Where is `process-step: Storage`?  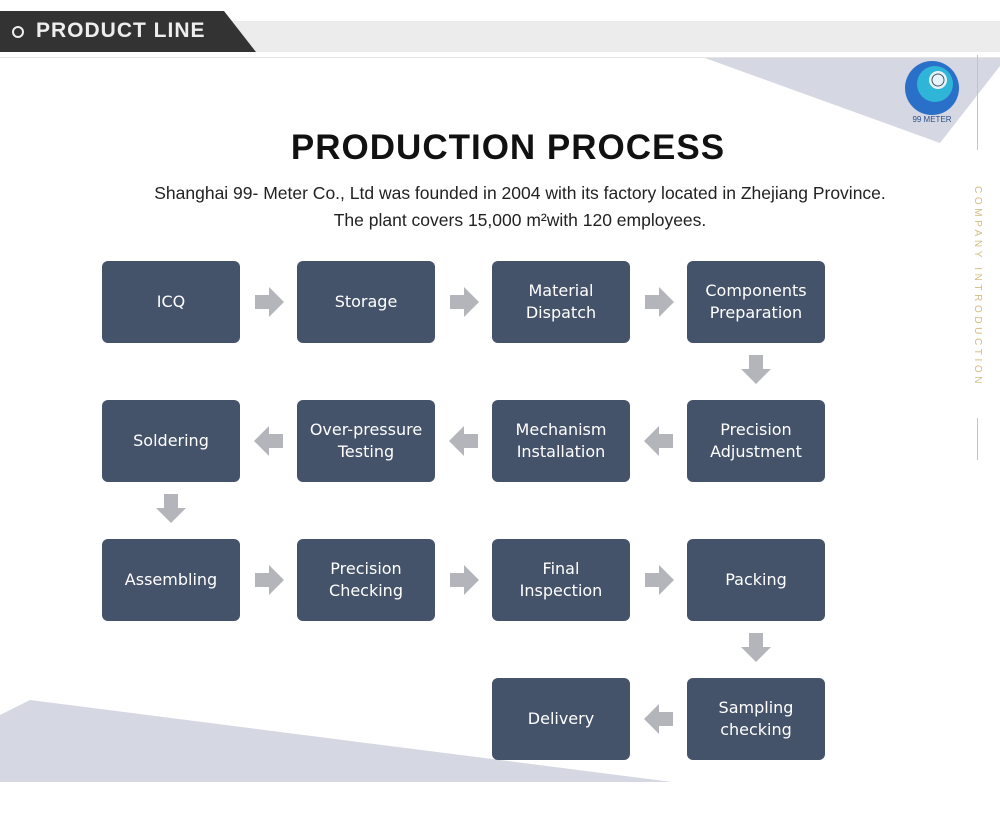
process-step: Storage is located at coordinates (366, 302).